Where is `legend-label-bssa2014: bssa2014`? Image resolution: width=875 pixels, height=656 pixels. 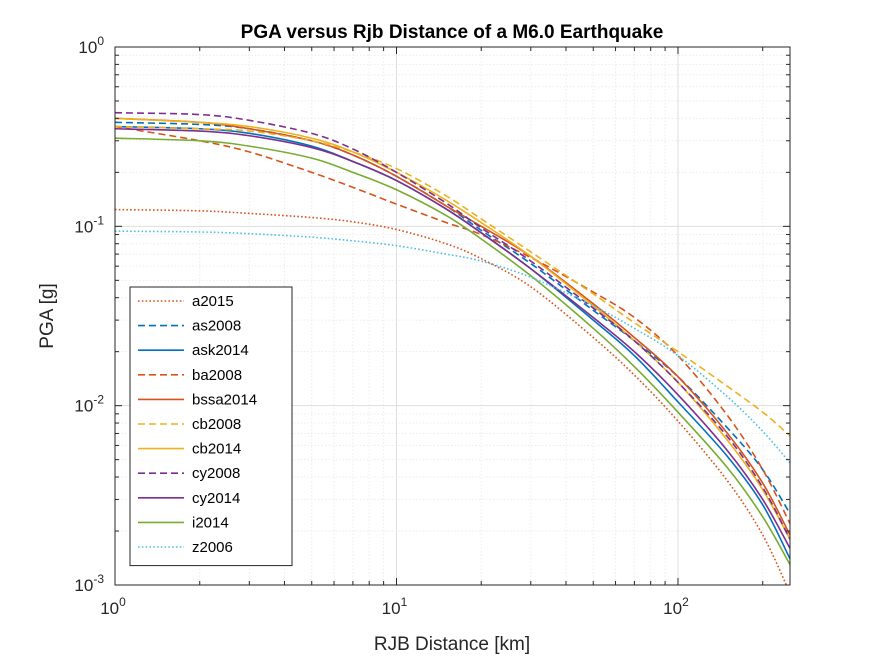 legend-label-bssa2014: bssa2014 is located at coordinates (224, 399).